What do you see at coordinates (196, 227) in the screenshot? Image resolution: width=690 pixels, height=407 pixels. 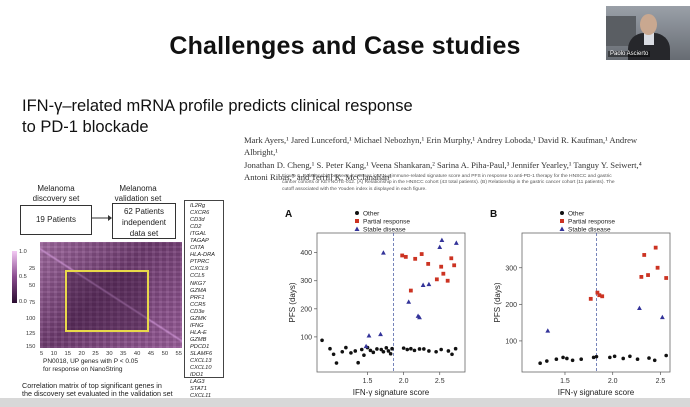 I see `gene-label: CD2` at bounding box center [196, 227].